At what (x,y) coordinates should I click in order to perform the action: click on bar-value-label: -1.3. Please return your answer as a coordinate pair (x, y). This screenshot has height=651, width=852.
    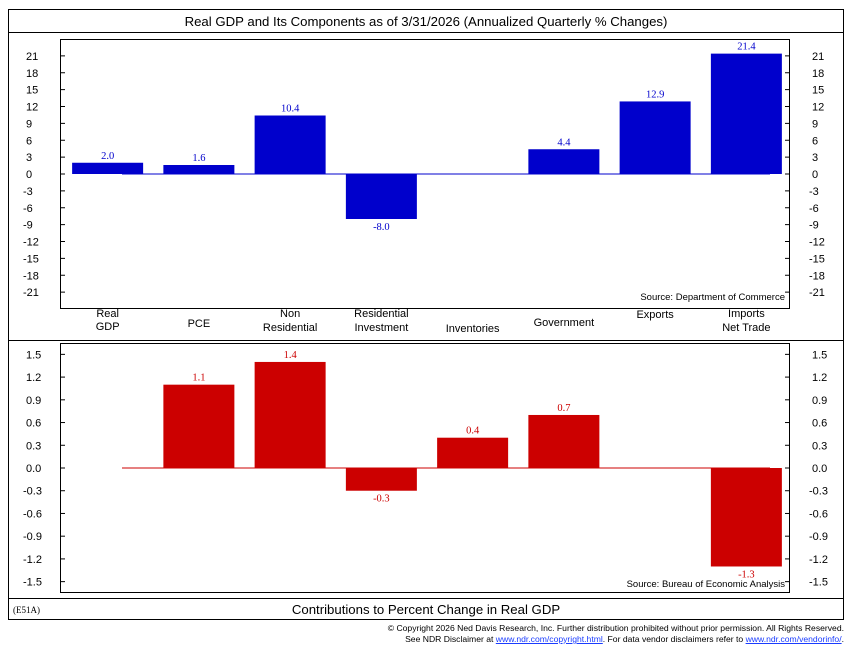
    Looking at the image, I should click on (746, 574).